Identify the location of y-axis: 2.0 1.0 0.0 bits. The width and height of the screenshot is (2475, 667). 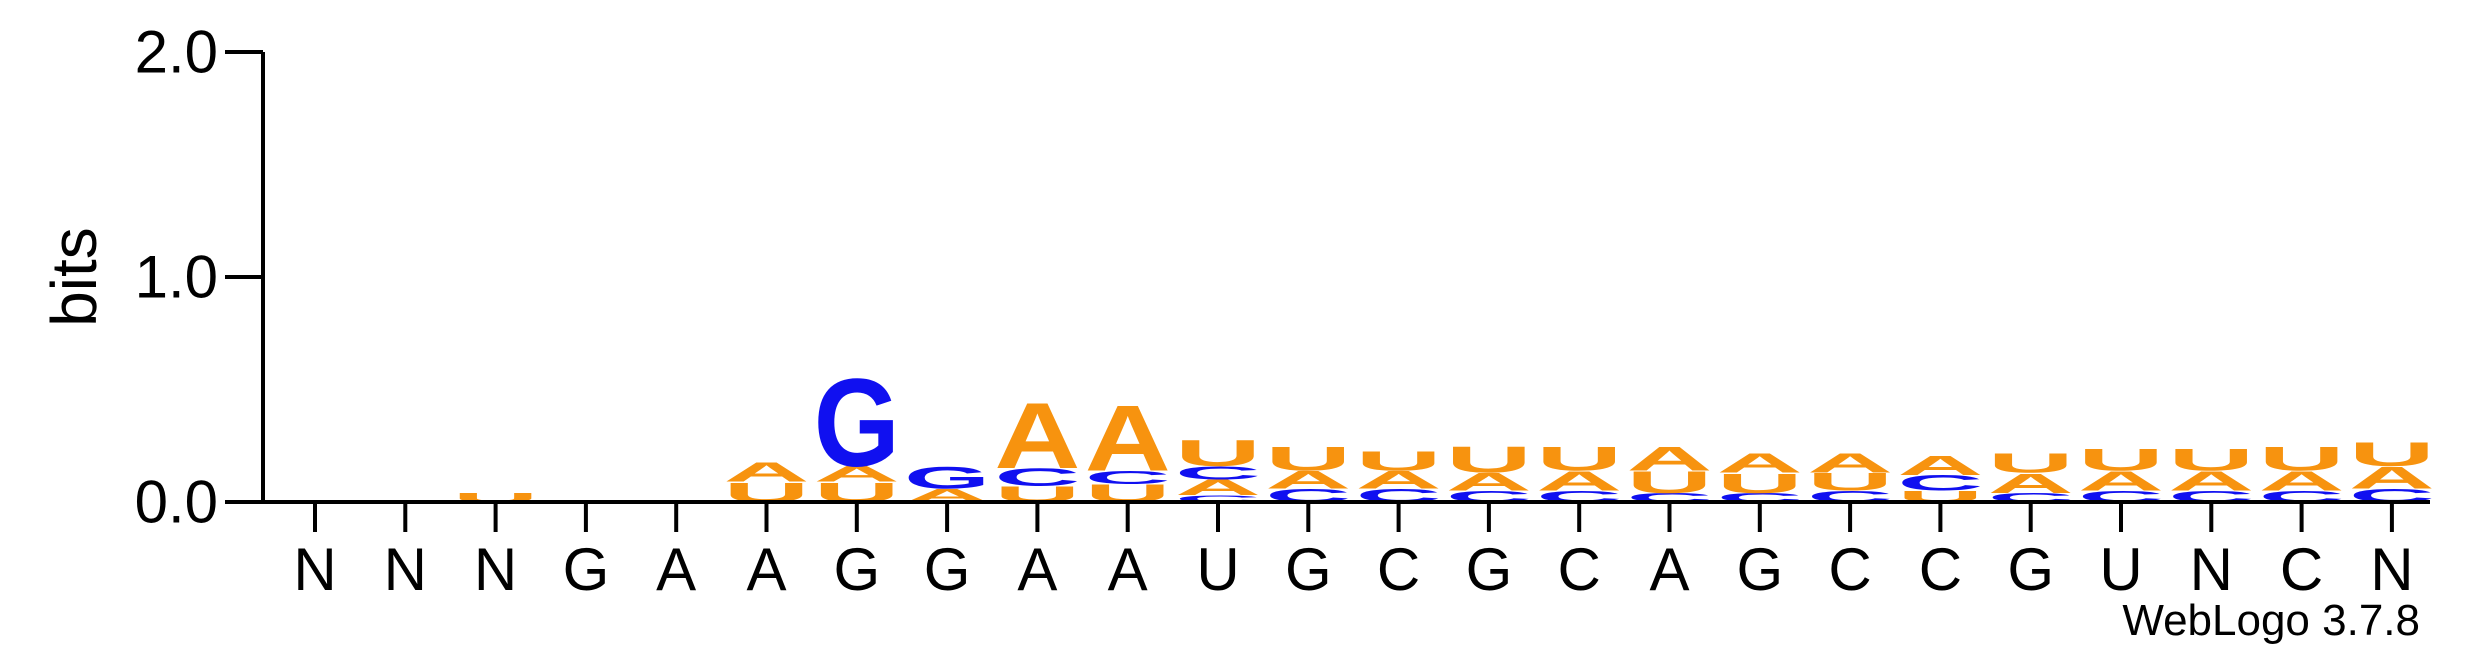
(151, 277).